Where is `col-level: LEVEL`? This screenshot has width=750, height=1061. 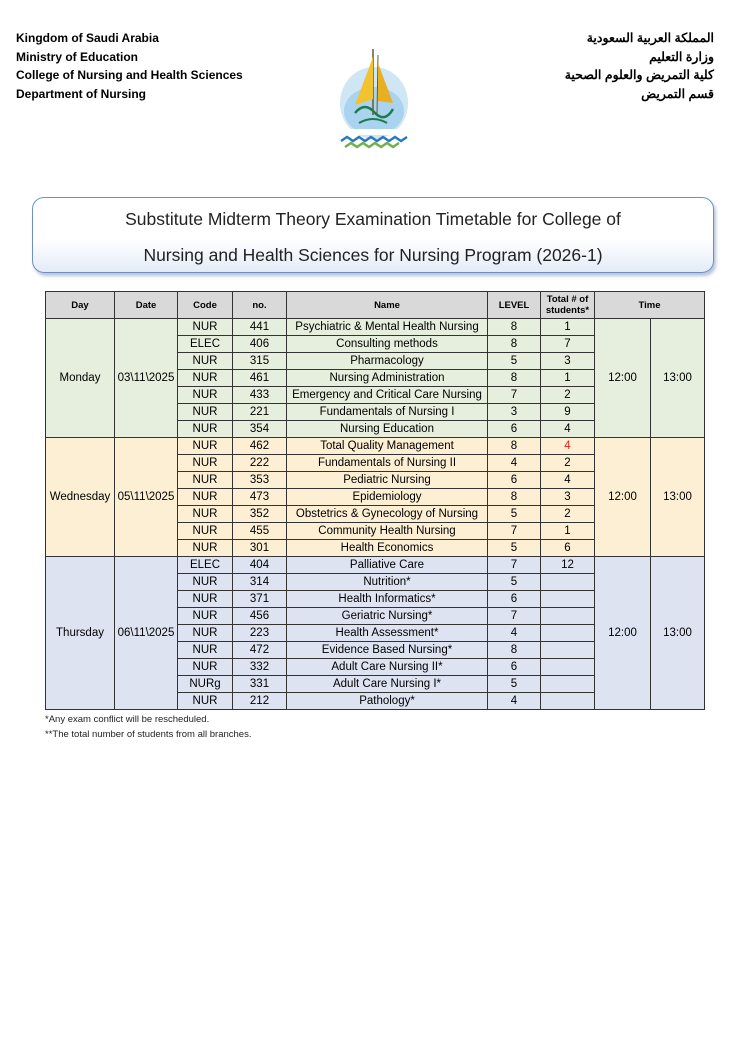 col-level: LEVEL is located at coordinates (514, 305).